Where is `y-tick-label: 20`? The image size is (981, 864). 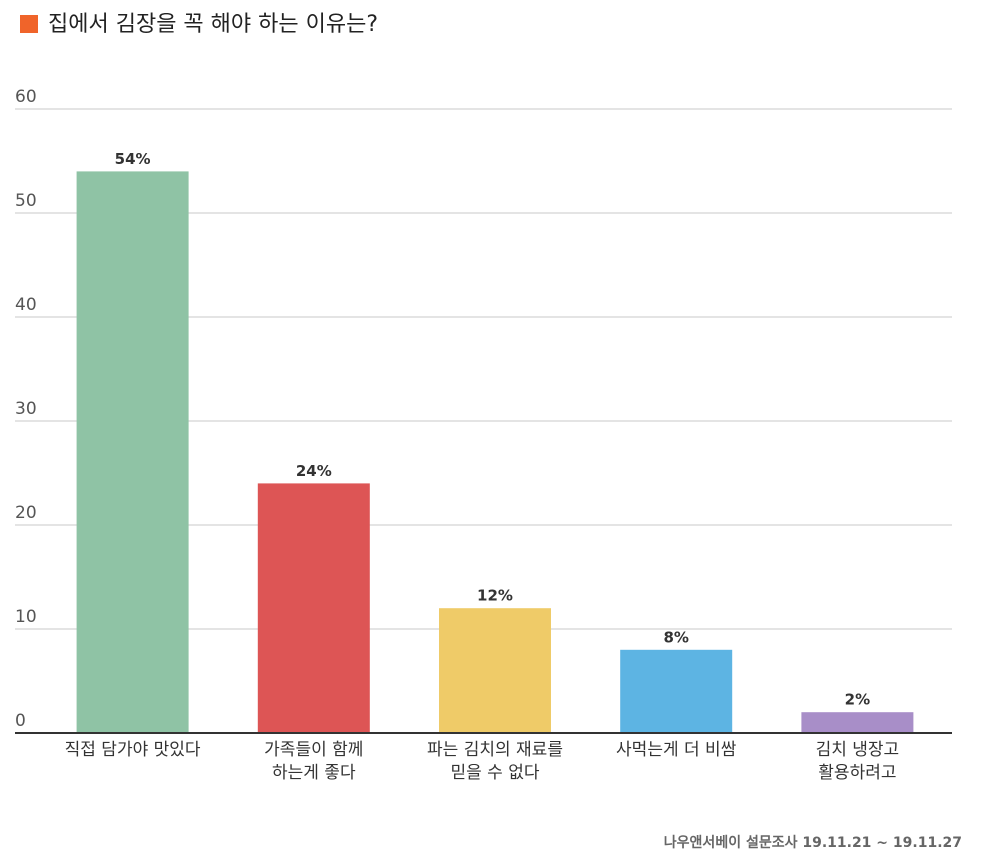
y-tick-label: 20 is located at coordinates (26, 513).